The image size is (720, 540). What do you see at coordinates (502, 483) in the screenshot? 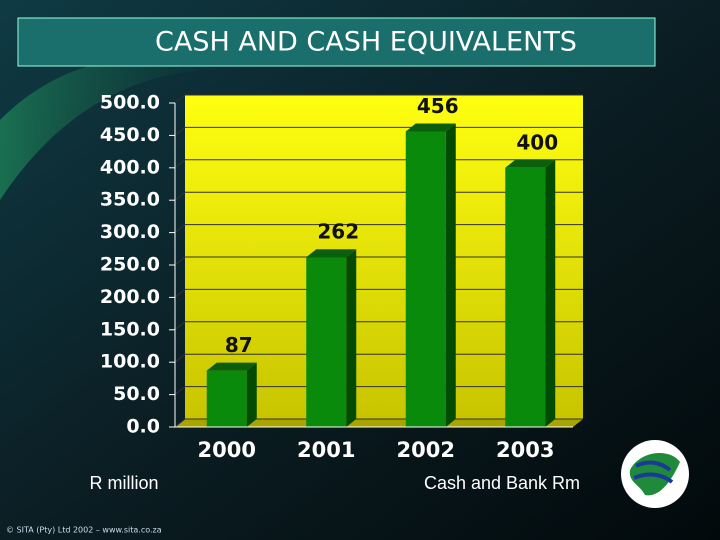
I see `x-axis-label: Cash and Bank Rm` at bounding box center [502, 483].